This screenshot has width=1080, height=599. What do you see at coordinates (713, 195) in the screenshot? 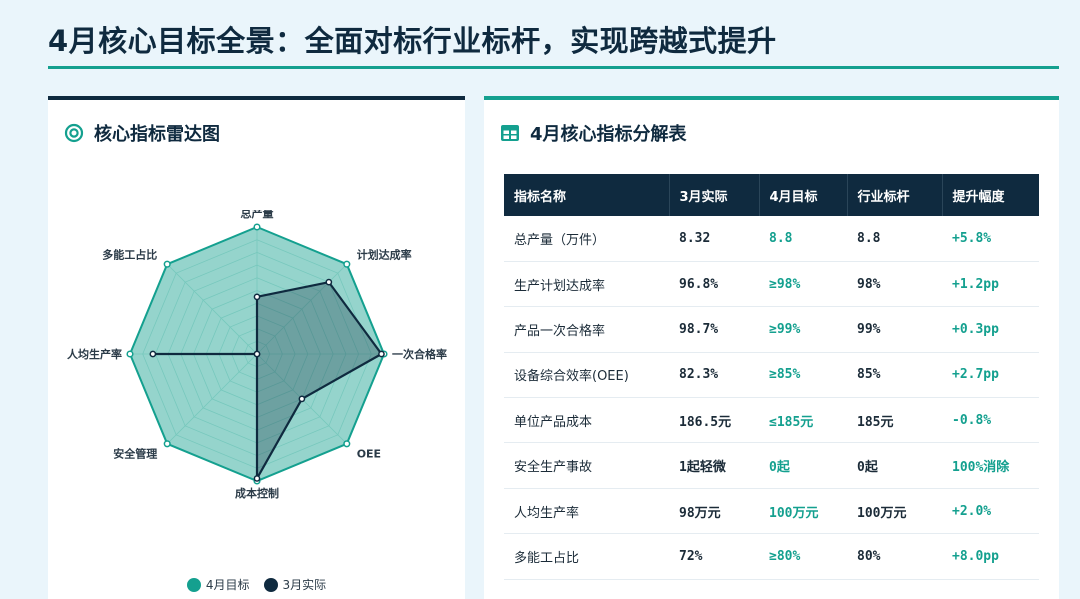
I see `column-header: 3月实际` at bounding box center [713, 195].